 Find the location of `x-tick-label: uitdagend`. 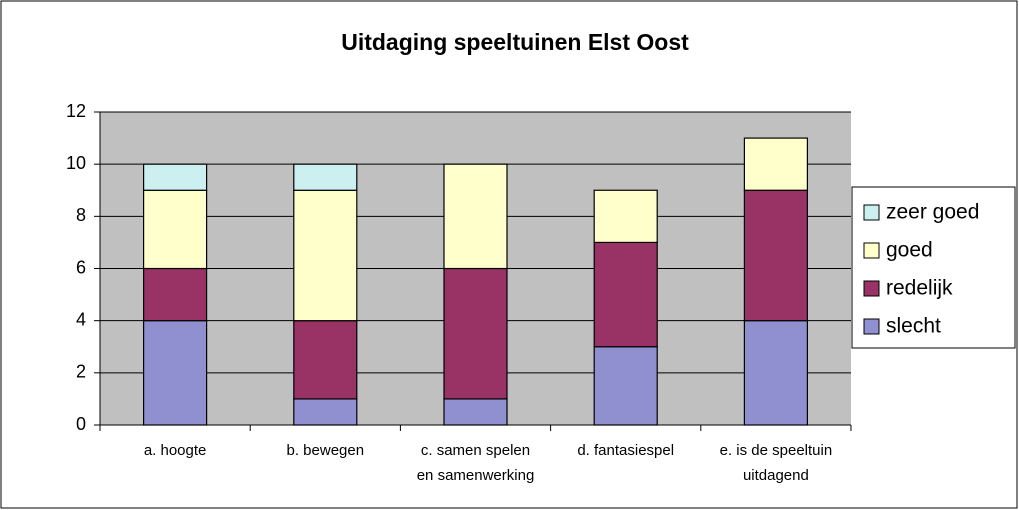

x-tick-label: uitdagend is located at coordinates (776, 475).